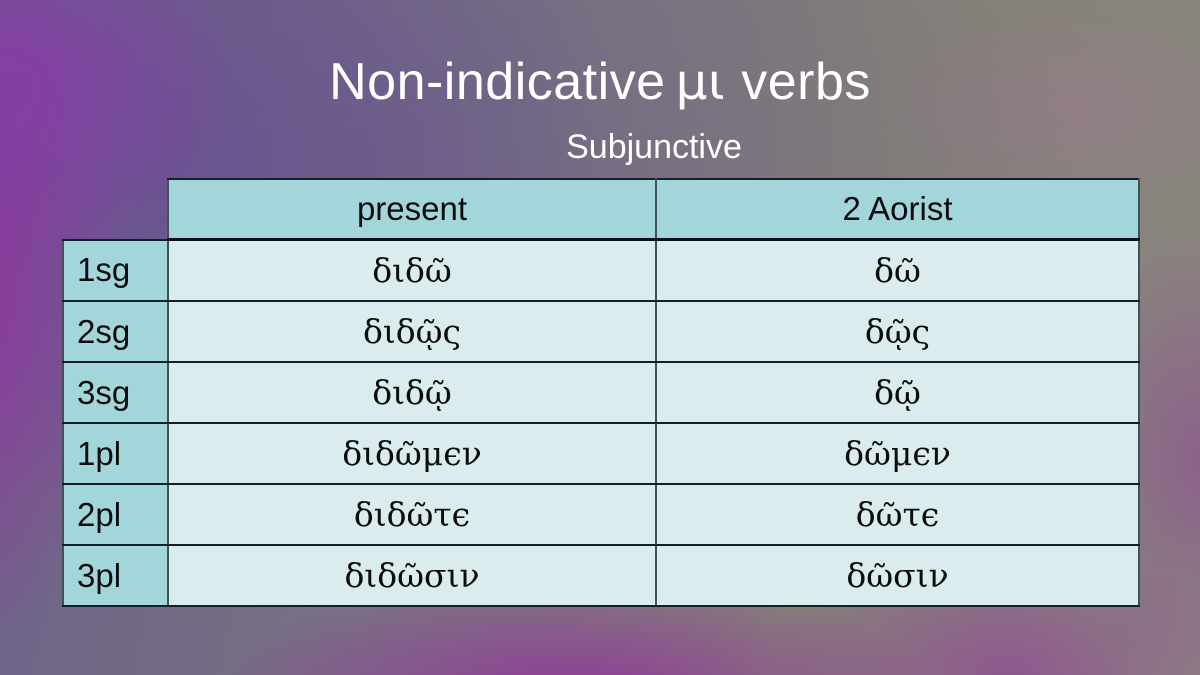  I want to click on row-label-cell: 2pl, so click(115, 514).